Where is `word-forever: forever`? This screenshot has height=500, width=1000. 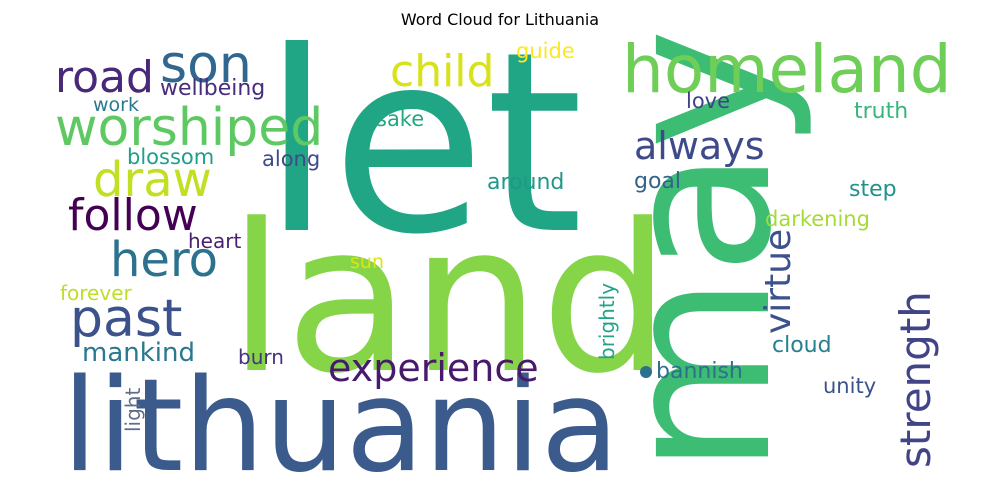
word-forever: forever is located at coordinates (96, 293).